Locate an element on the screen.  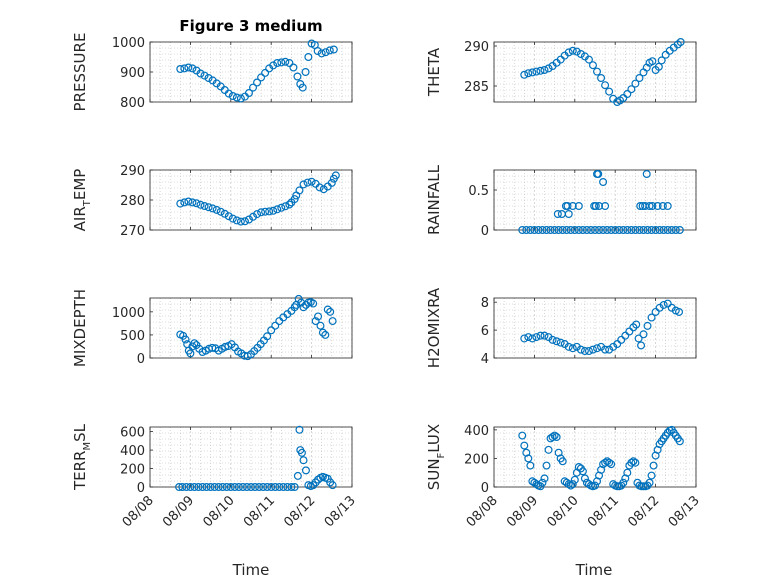
panel-pressure: 800 900 1000 PRESSURE is located at coordinates (212, 72).